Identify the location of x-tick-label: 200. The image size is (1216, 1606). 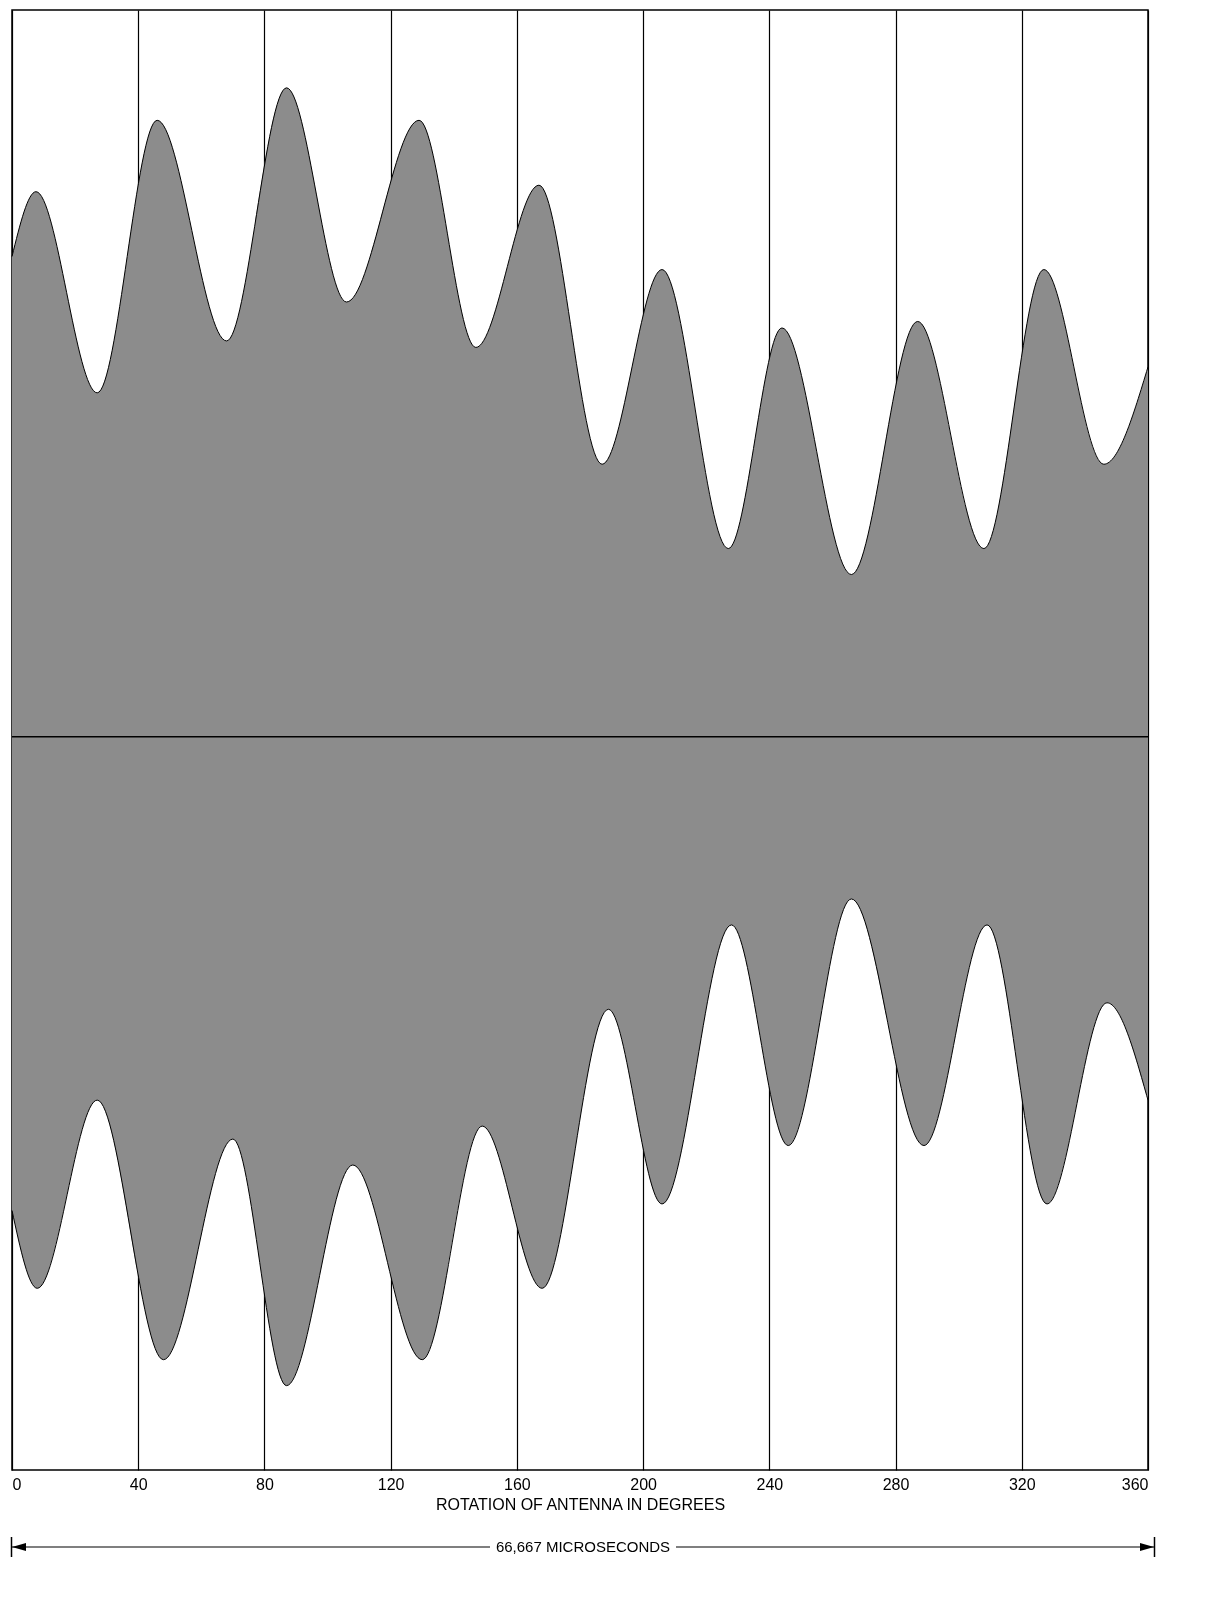
(644, 1484).